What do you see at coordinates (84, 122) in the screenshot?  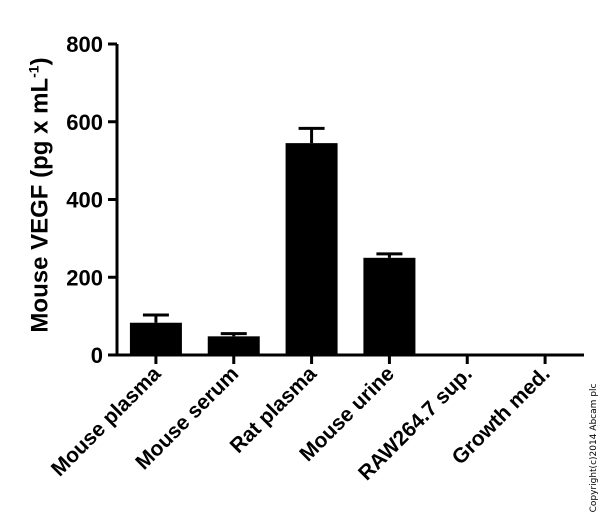 I see `y-tick-label: 600` at bounding box center [84, 122].